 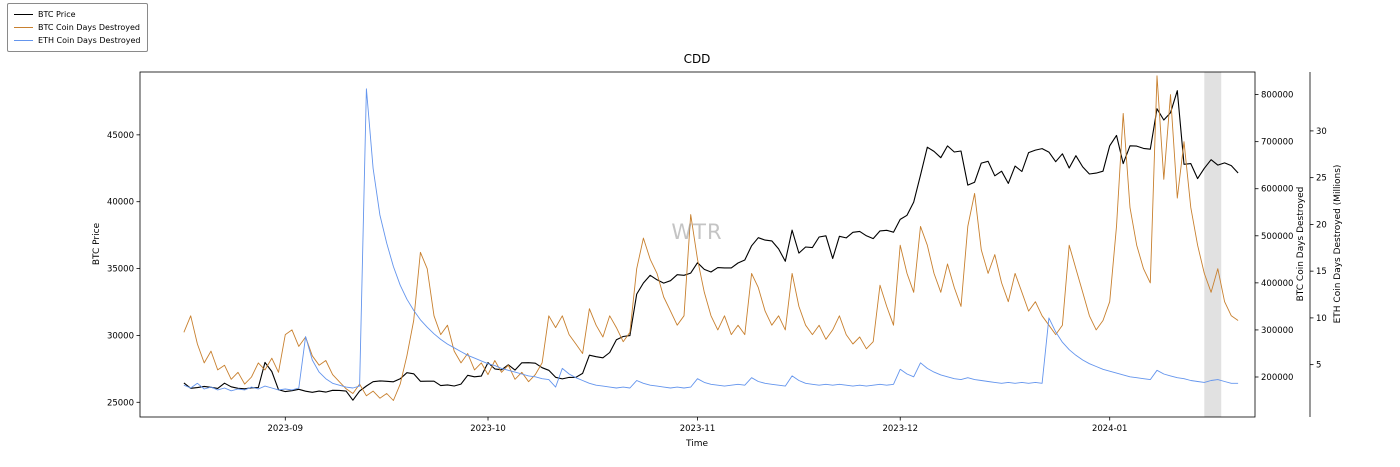 What do you see at coordinates (1318, 366) in the screenshot?
I see `y-tick-label-eth-cdd: 5` at bounding box center [1318, 366].